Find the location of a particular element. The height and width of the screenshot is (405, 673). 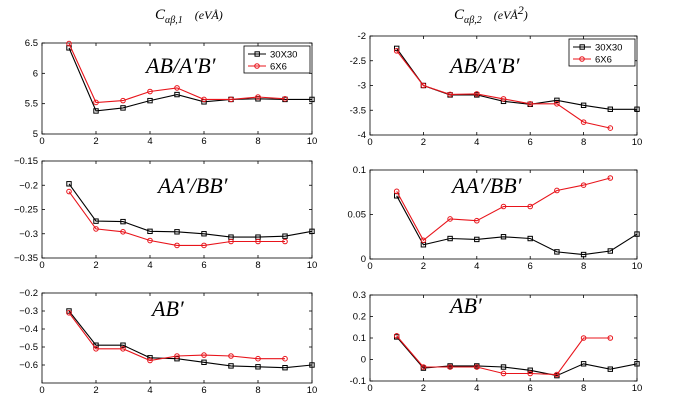

legend-label: 6X6 is located at coordinates (603, 60).